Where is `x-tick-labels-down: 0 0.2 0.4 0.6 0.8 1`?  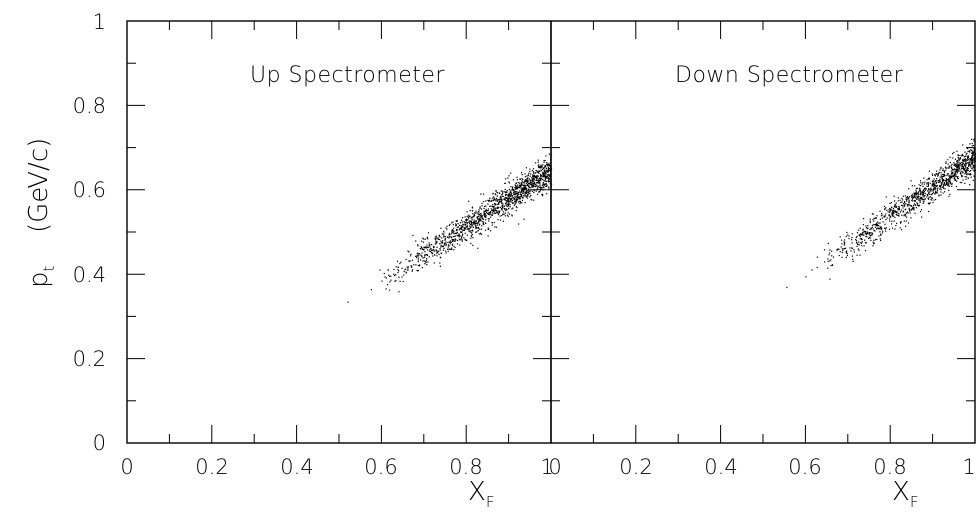
x-tick-labels-down: 0 0.2 0.4 0.6 0.8 1 is located at coordinates (761, 467).